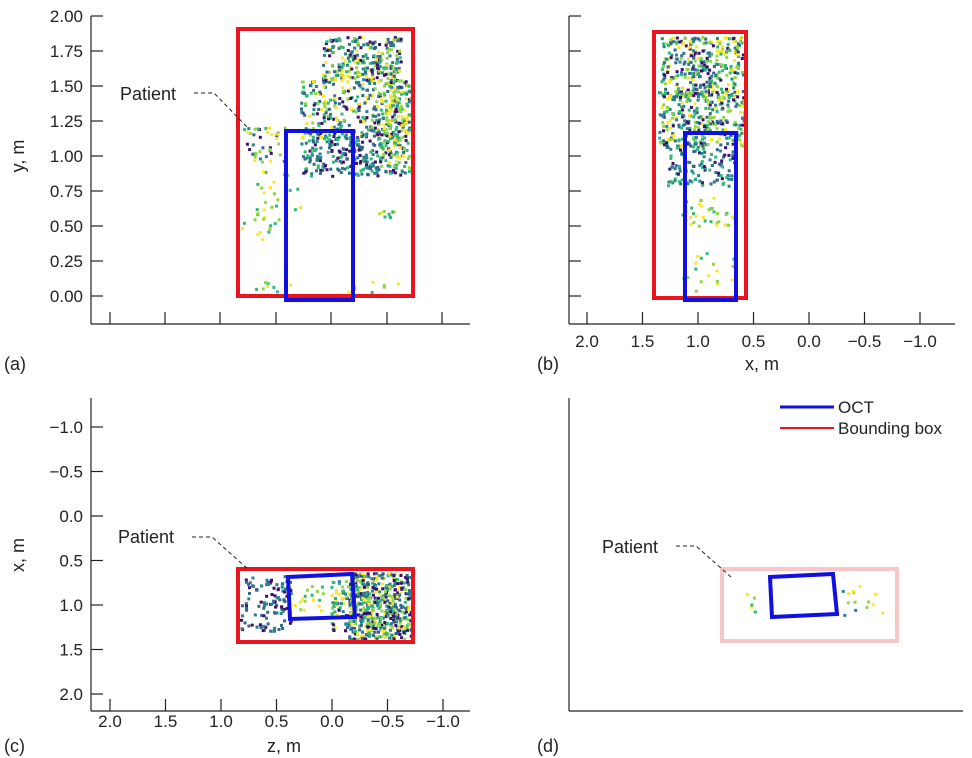 The width and height of the screenshot is (972, 758). What do you see at coordinates (630, 547) in the screenshot?
I see `panel-d-patient-annotation: Patient` at bounding box center [630, 547].